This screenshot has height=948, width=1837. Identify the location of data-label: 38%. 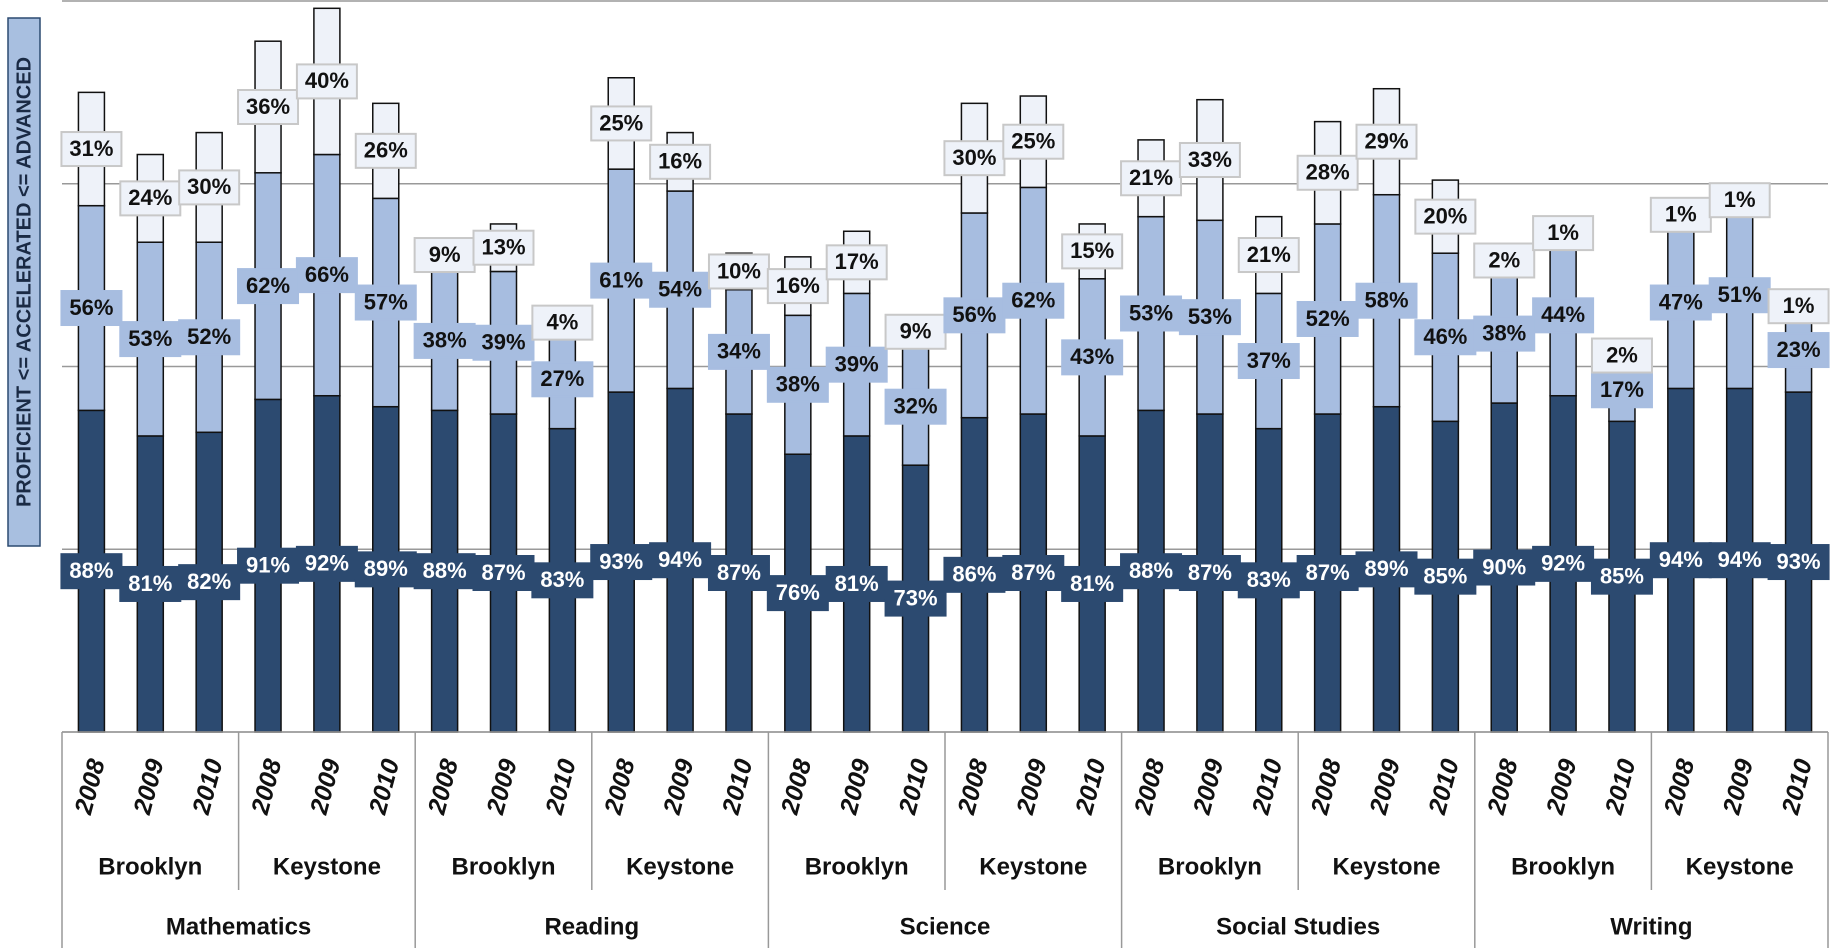
(445, 340).